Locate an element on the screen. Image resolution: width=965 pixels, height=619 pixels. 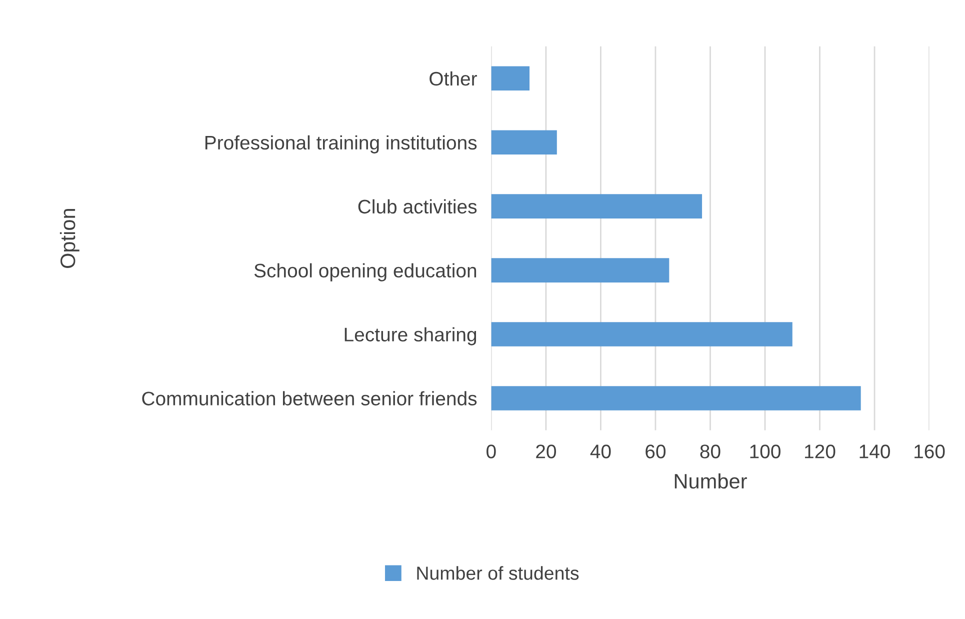
y-tick-label: Other is located at coordinates (453, 78).